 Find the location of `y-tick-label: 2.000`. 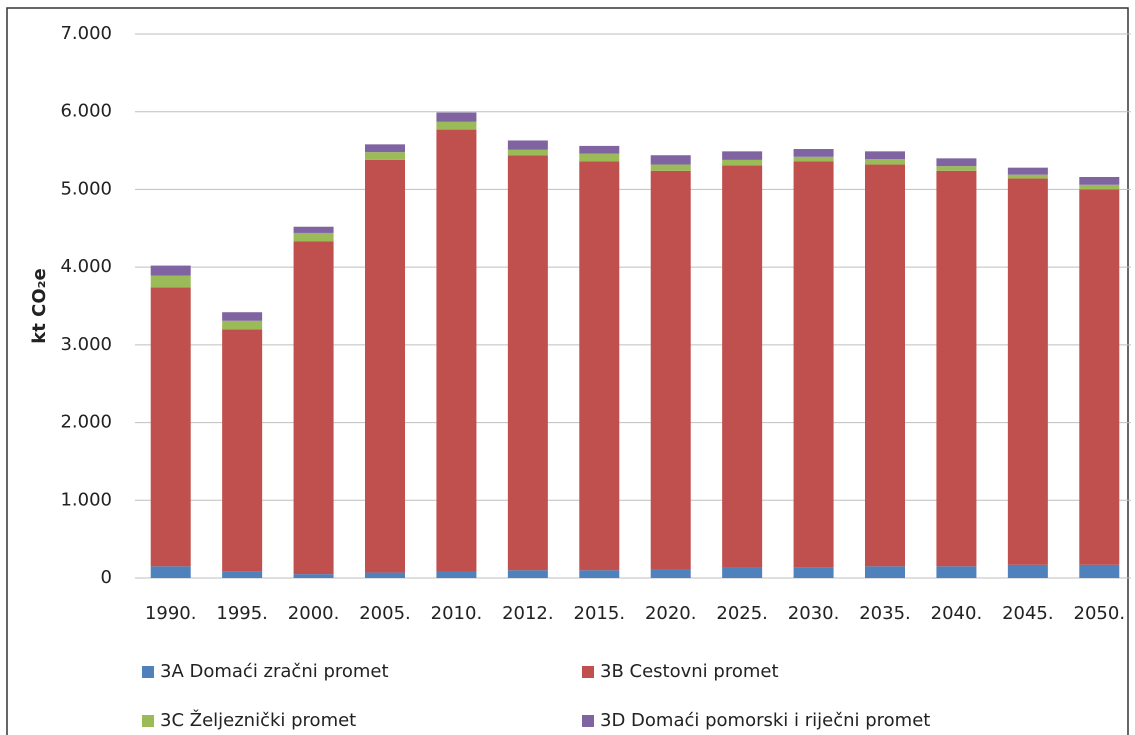

y-tick-label: 2.000 is located at coordinates (86, 422).